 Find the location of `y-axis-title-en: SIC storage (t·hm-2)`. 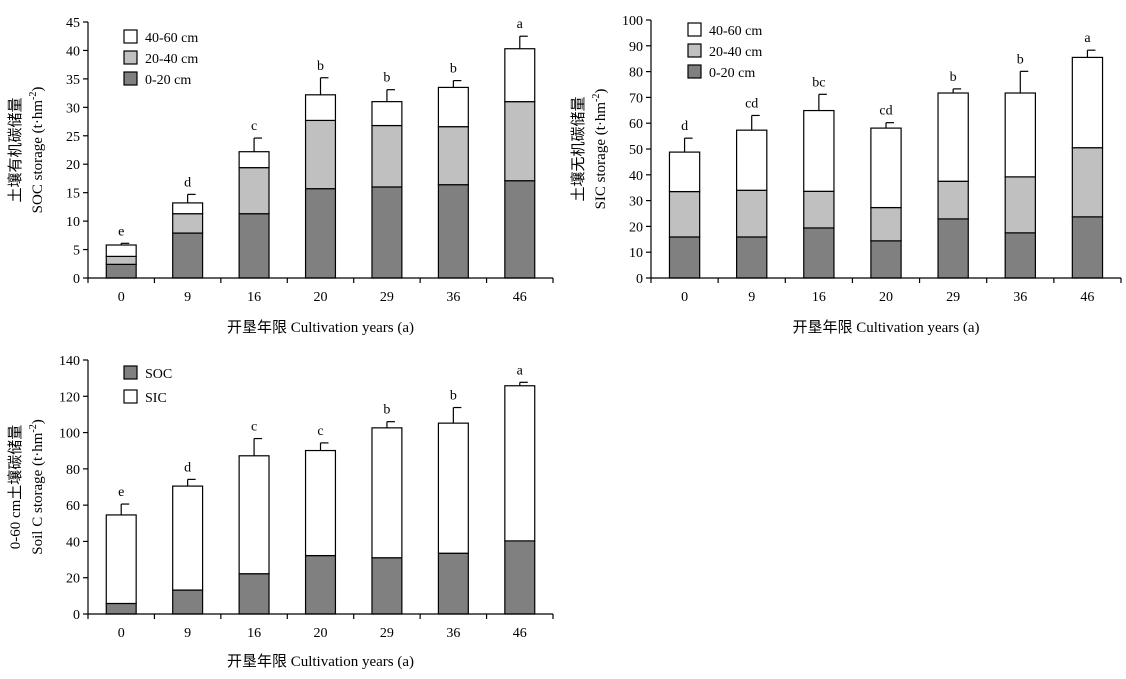

y-axis-title-en: SIC storage (t·hm-2) is located at coordinates (600, 149).